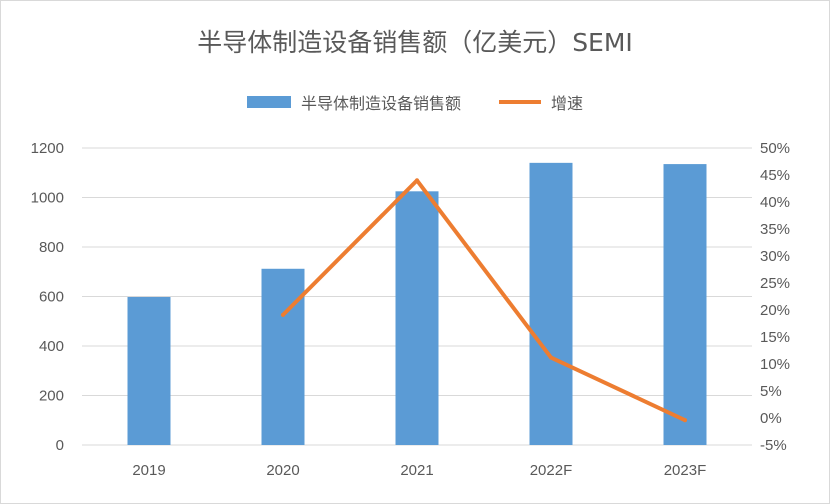 The height and width of the screenshot is (504, 830). Describe the element at coordinates (380, 103) in the screenshot. I see `legend-label-sales: 半导体制造设备销售额` at that location.